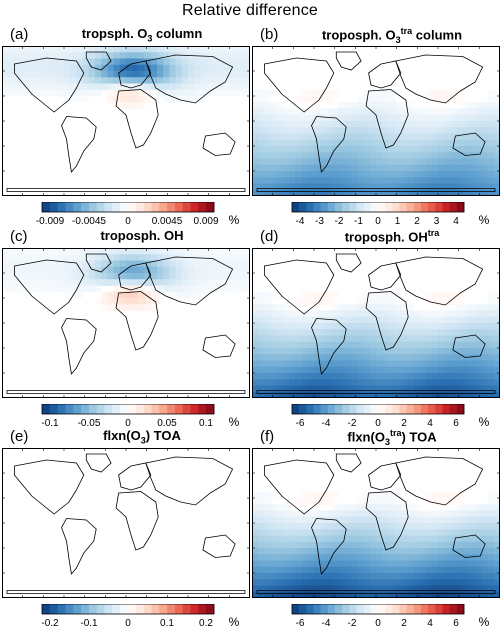 This screenshot has width=500, height=630. I want to click on coastline-australia, so click(469, 546).